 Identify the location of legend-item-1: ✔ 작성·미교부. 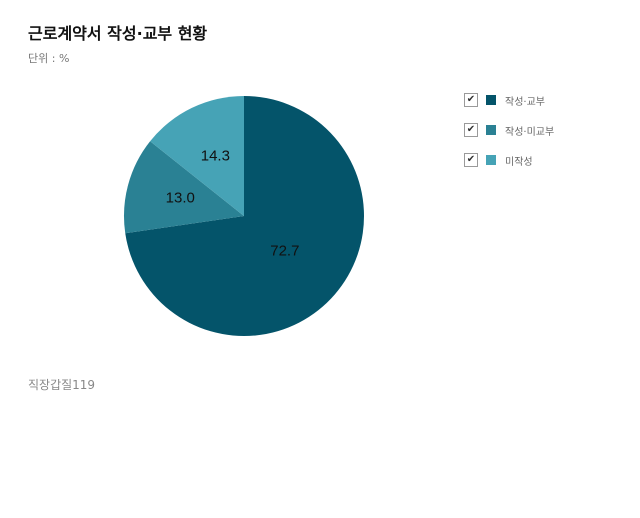
(509, 130).